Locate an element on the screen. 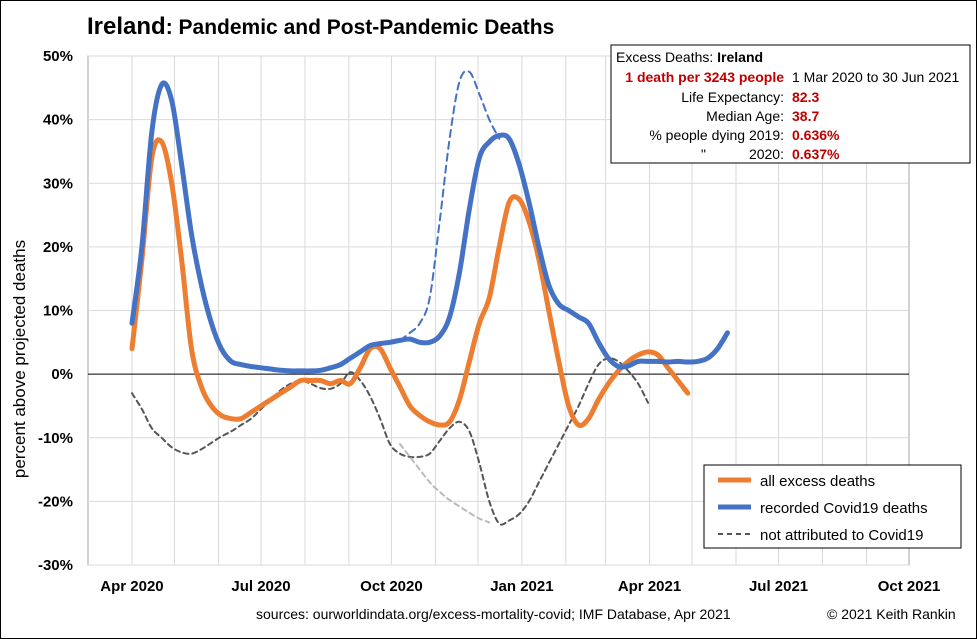 The width and height of the screenshot is (977, 639). x-tick-label: Oct 2021 is located at coordinates (909, 586).